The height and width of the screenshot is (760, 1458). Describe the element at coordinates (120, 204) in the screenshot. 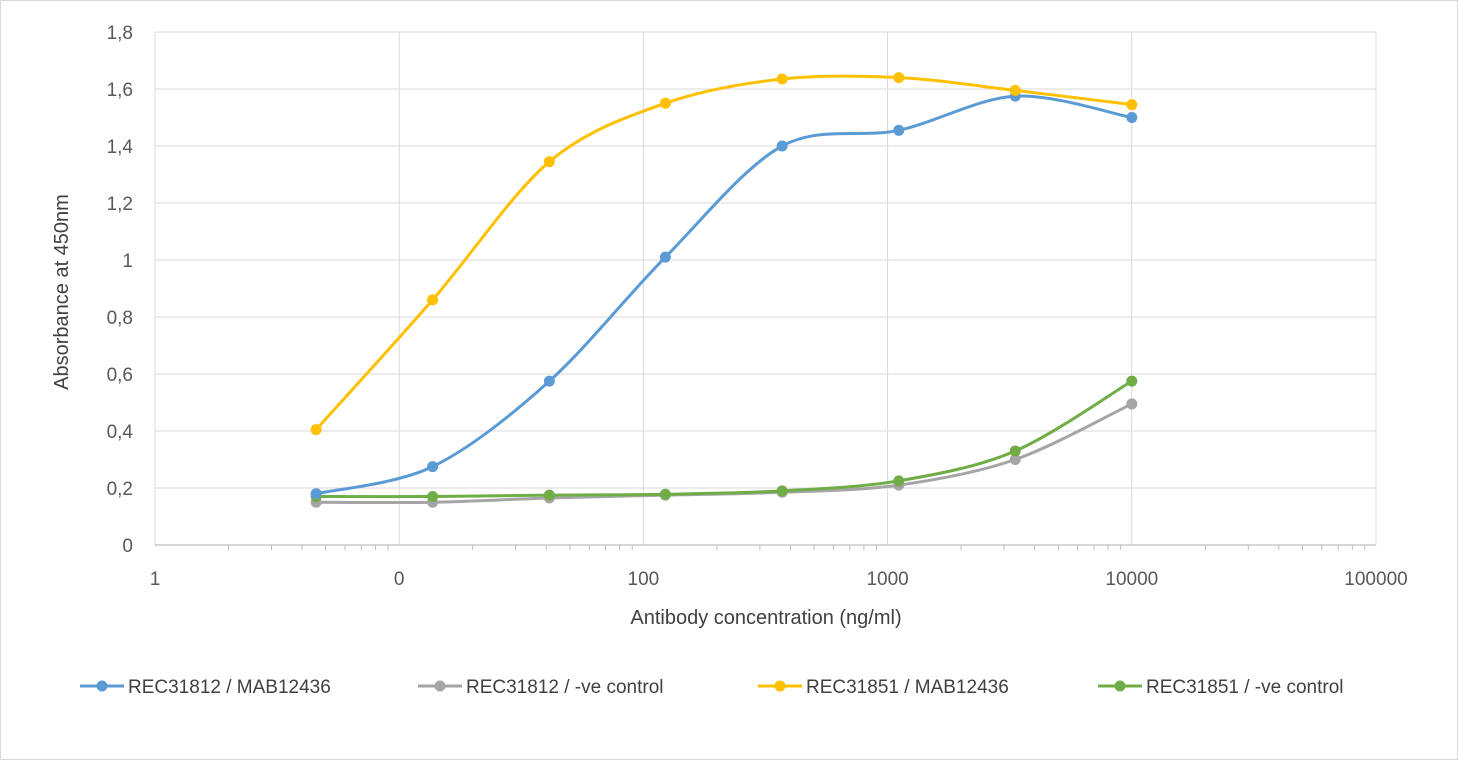

I see `y-tick-label: 1,2` at that location.